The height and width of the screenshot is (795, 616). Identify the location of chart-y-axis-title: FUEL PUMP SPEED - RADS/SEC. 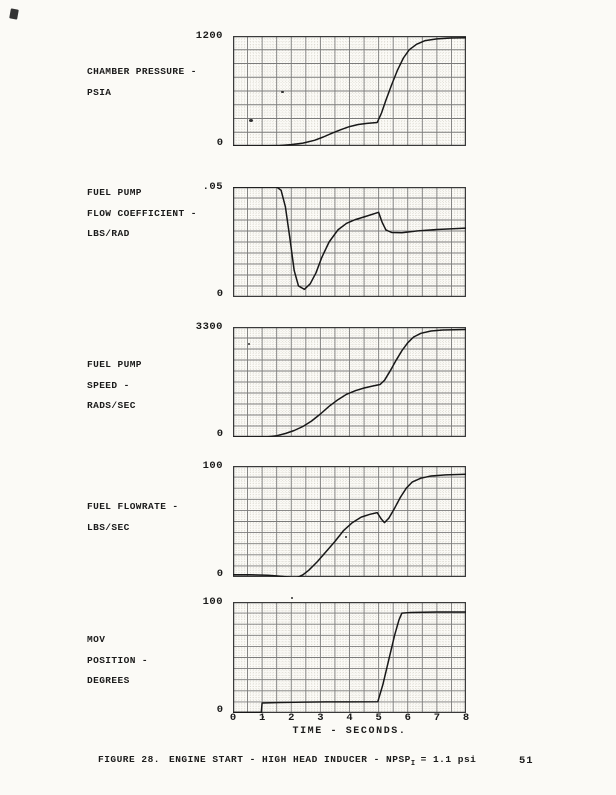
(114, 386).